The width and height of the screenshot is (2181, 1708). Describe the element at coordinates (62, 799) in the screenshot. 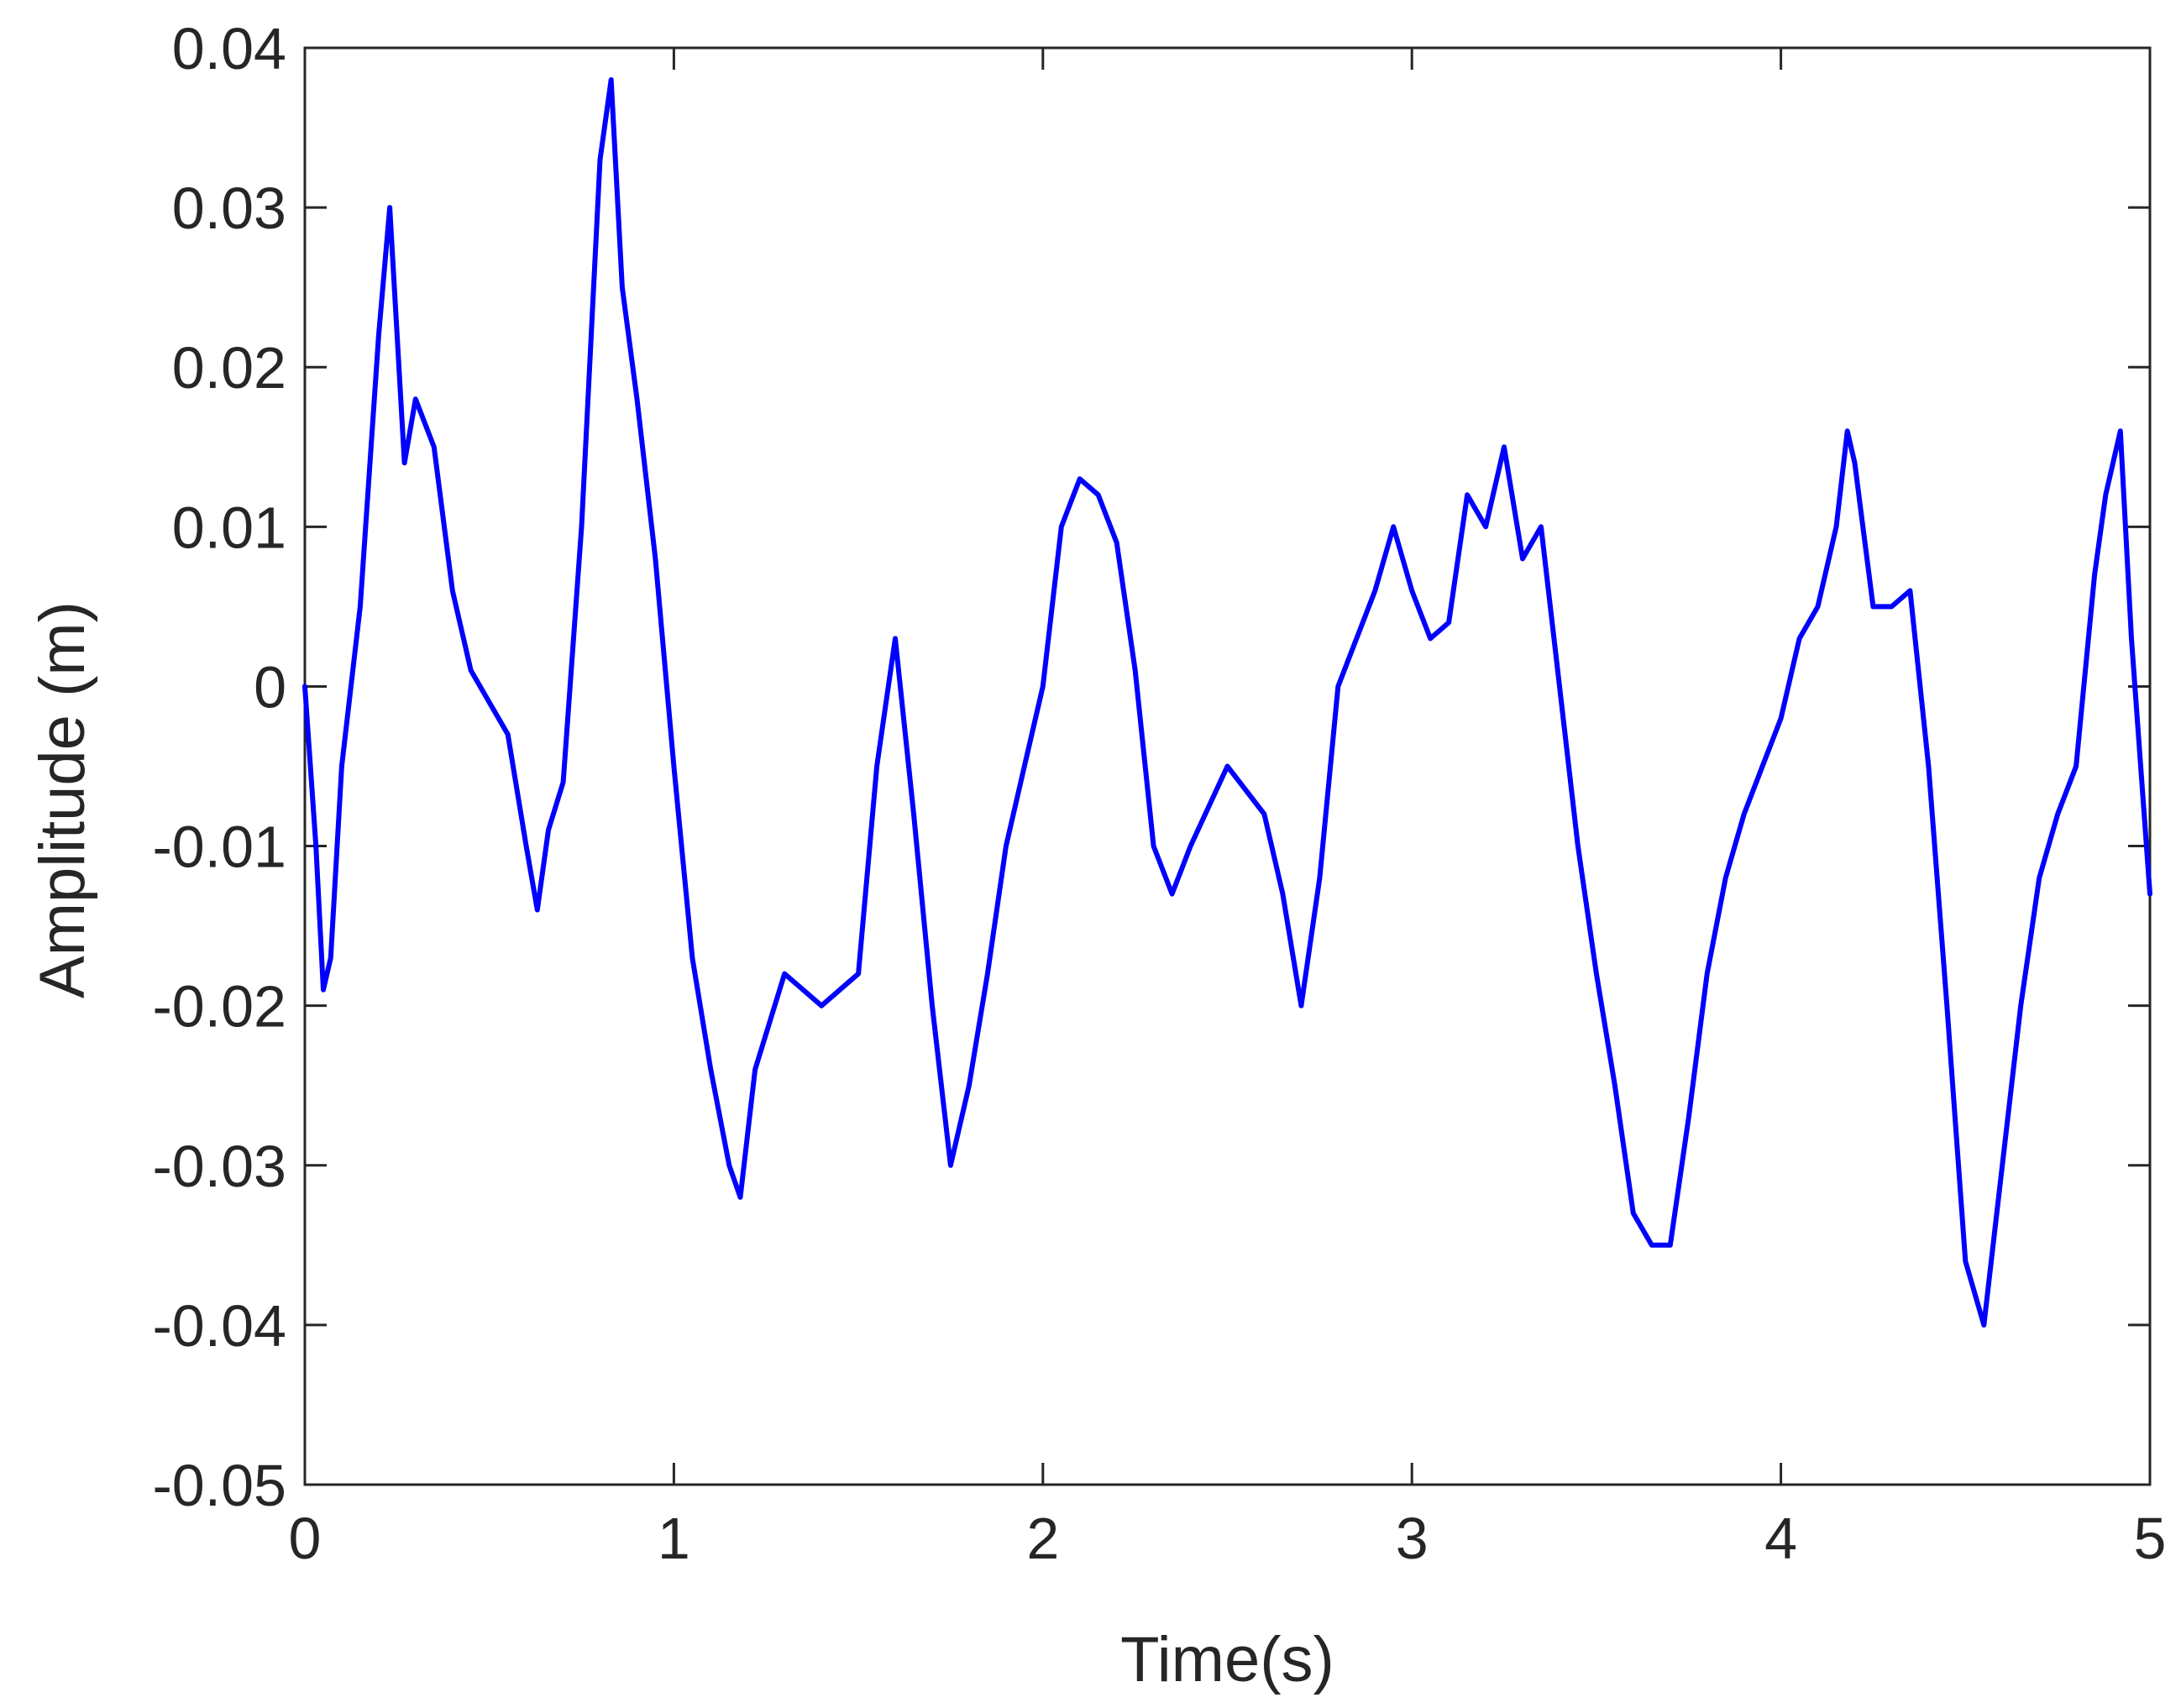

I see `y-axis-label: Amplitude (m)` at that location.